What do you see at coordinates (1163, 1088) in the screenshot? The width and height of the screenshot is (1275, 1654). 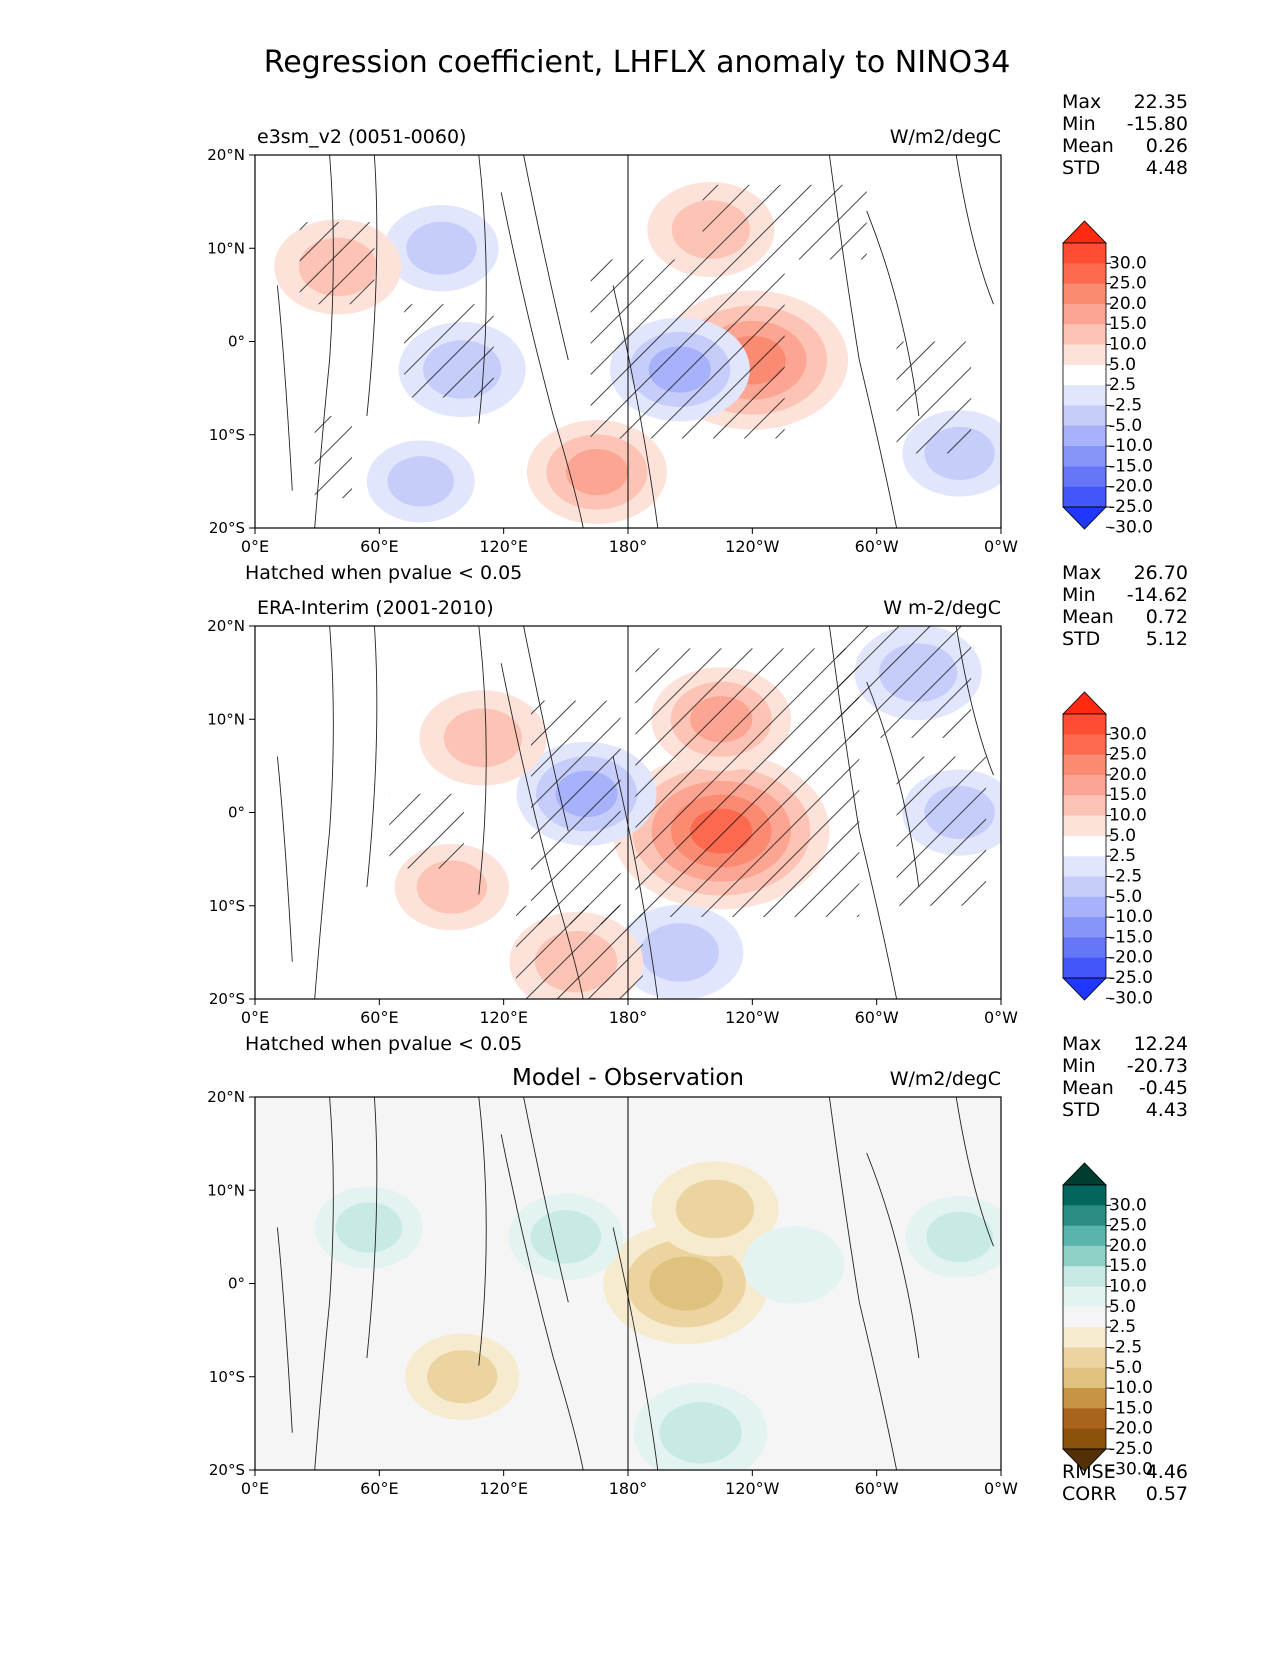 I see `stat-value: -0.45` at bounding box center [1163, 1088].